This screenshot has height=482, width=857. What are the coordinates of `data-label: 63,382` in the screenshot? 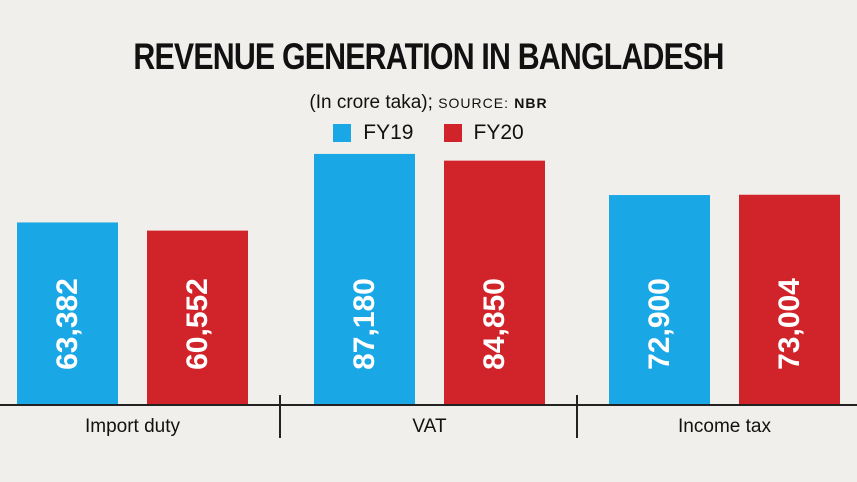 It's located at (67, 324).